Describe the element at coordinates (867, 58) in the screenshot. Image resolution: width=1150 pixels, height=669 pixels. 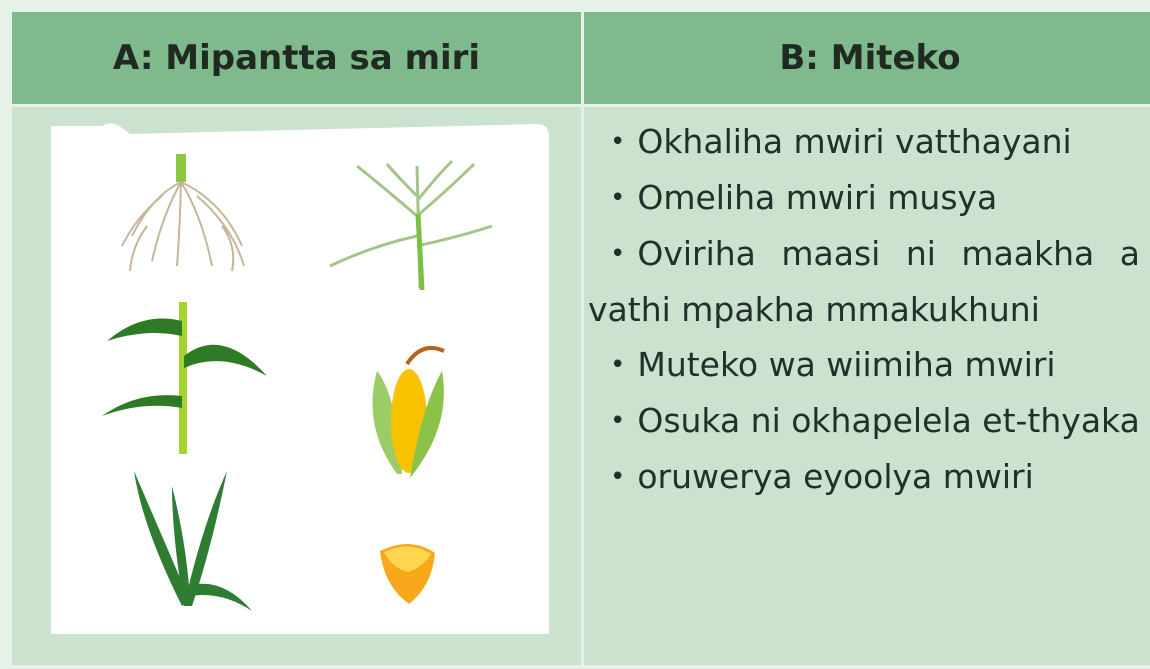
I see `header-cell: B: Miteko` at that location.